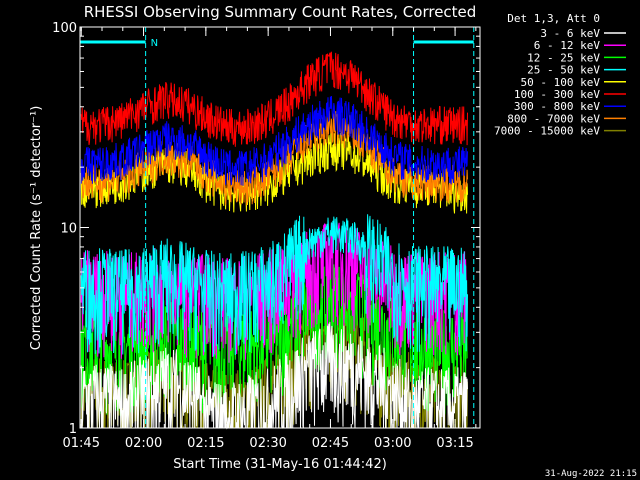  Describe the element at coordinates (205, 443) in the screenshot. I see `x-tick-label: 02:15` at that location.